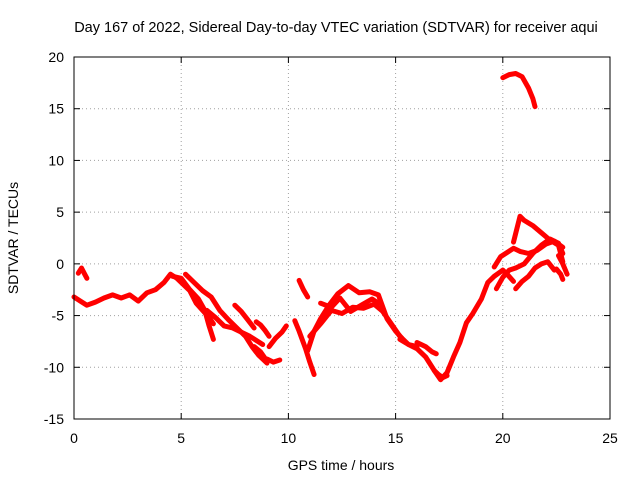 This screenshot has height=480, width=640. I want to click on x-tick-label: 20, so click(503, 438).